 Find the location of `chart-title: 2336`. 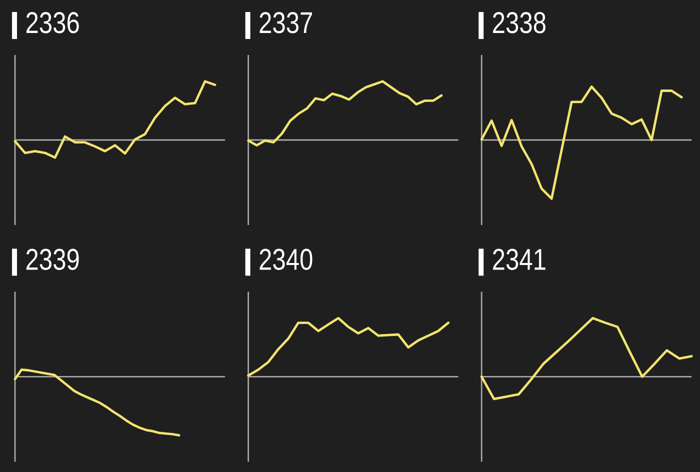

chart-title: 2336 is located at coordinates (52, 23).